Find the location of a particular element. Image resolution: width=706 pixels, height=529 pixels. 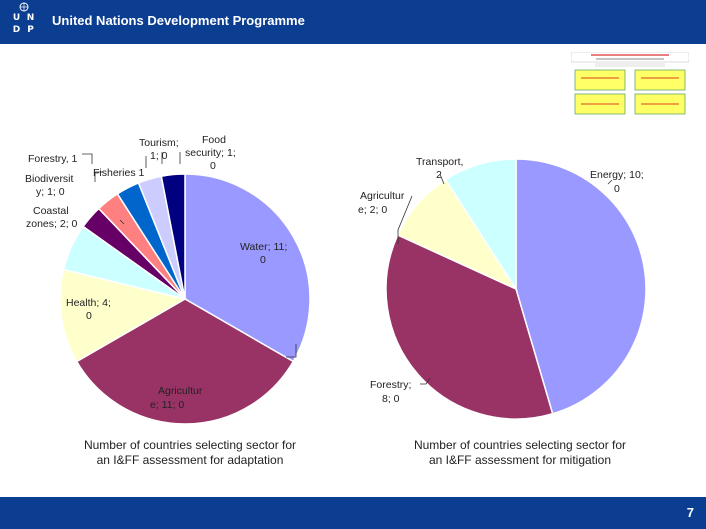

label-energy-2: 0 is located at coordinates (617, 189).